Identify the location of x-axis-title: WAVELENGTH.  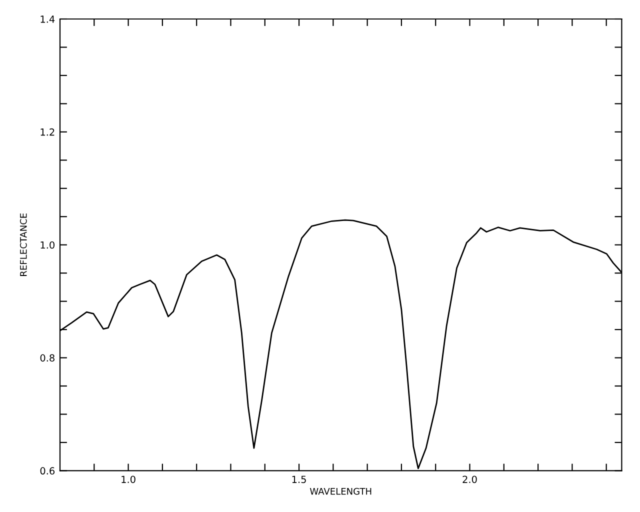
(341, 491).